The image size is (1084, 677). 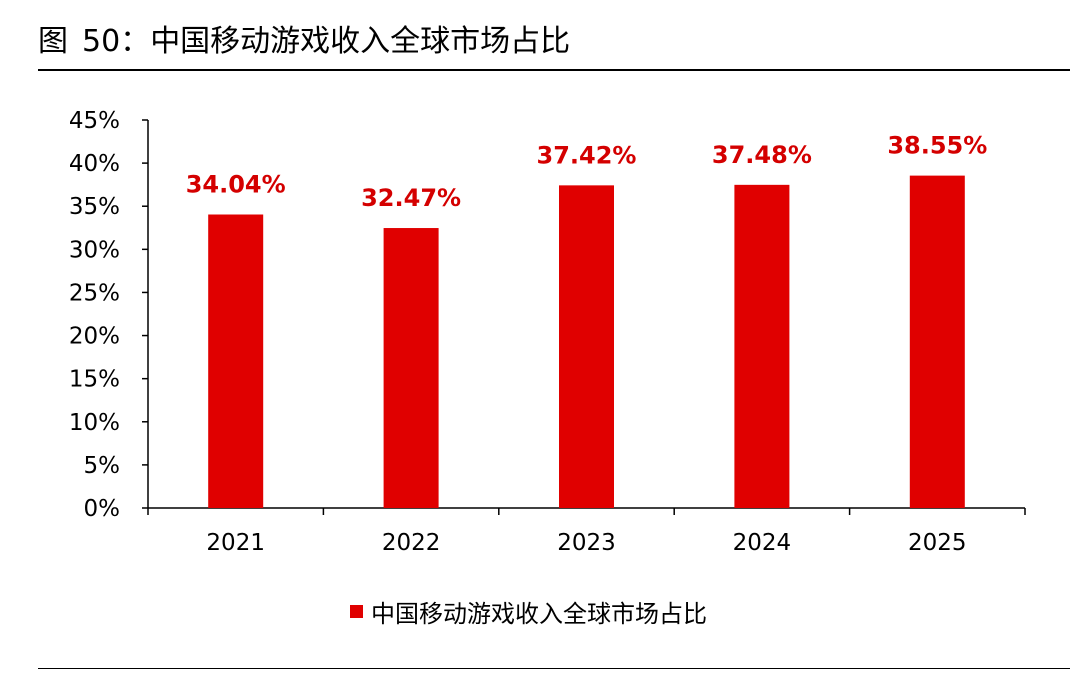 What do you see at coordinates (94, 380) in the screenshot?
I see `y-tick-label: 15%` at bounding box center [94, 380].